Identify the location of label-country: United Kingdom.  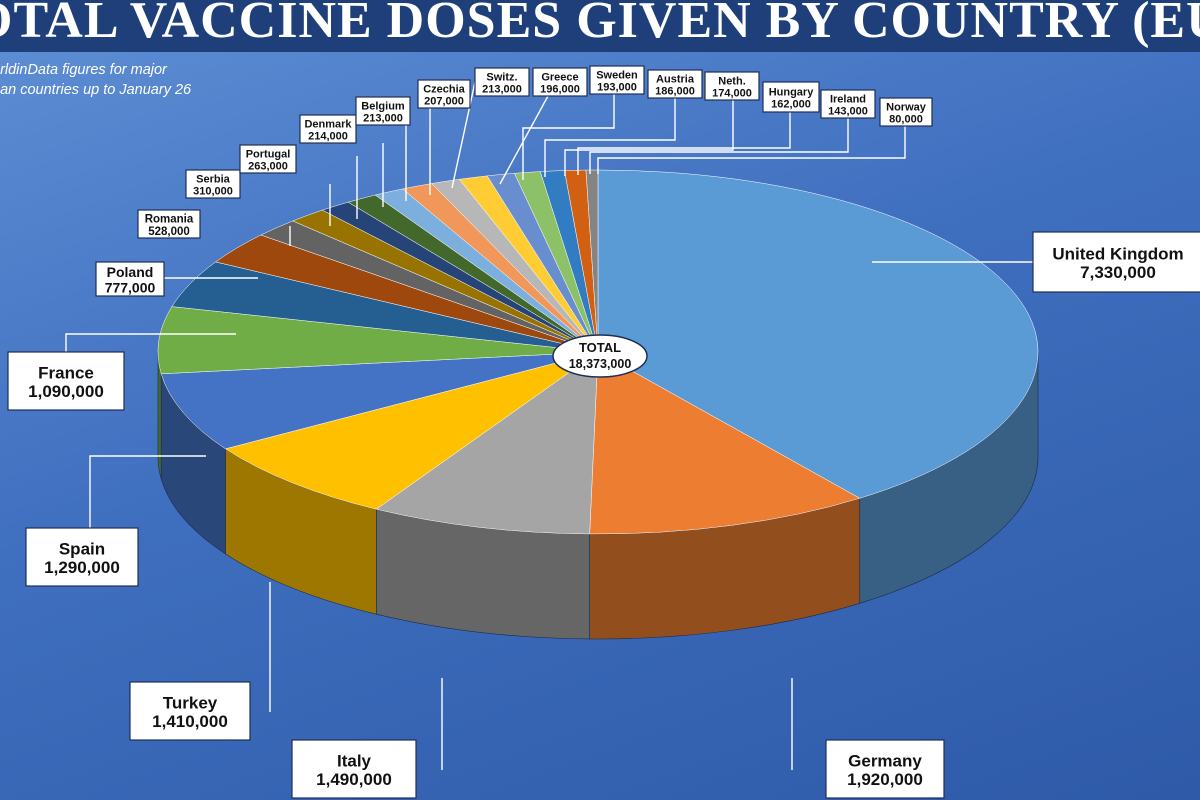
(1117, 253).